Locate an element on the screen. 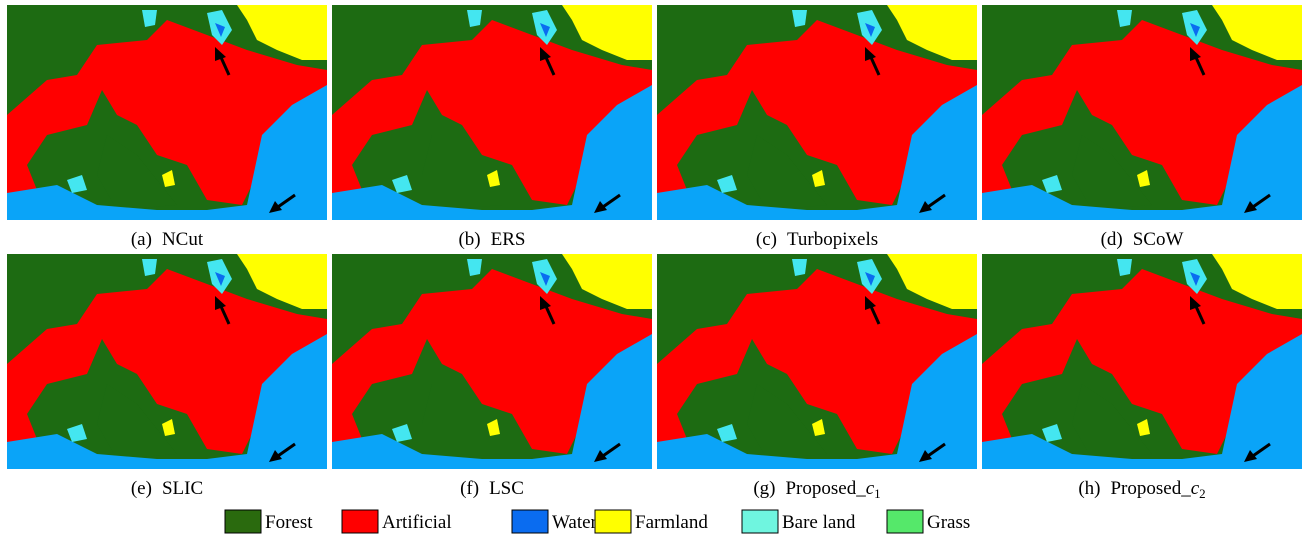 The width and height of the screenshot is (1308, 541). caption-name: ERS is located at coordinates (508, 239).